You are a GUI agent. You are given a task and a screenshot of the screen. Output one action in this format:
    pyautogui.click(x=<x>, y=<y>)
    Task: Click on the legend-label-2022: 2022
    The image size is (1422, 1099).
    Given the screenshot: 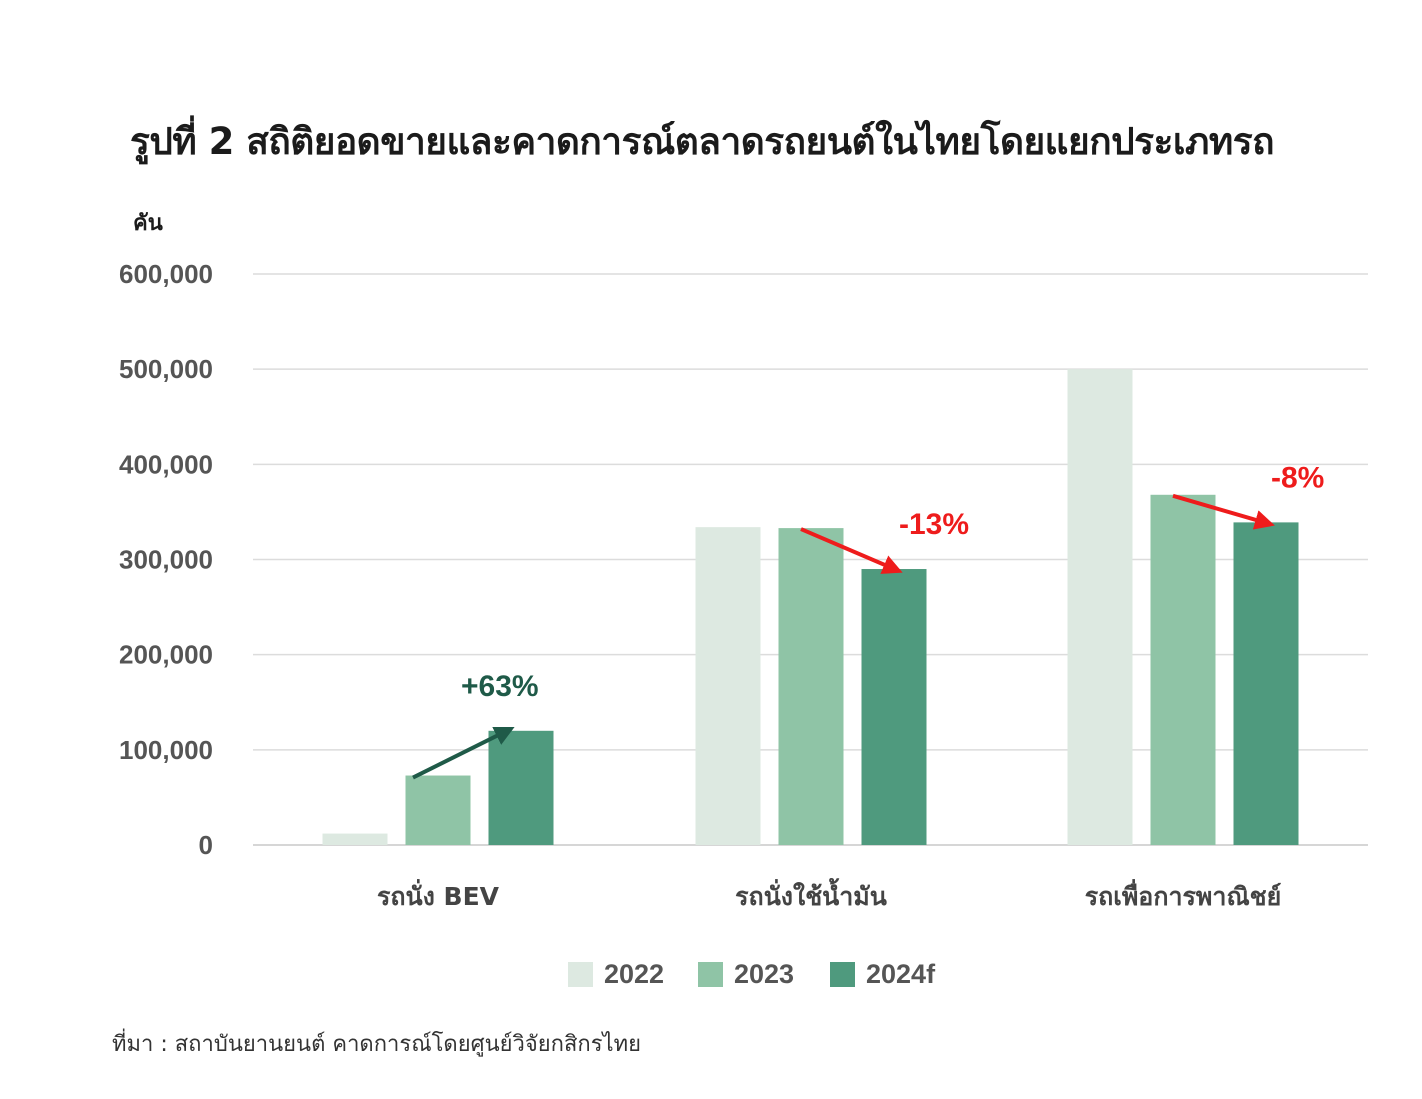 What is the action you would take?
    pyautogui.click(x=634, y=974)
    